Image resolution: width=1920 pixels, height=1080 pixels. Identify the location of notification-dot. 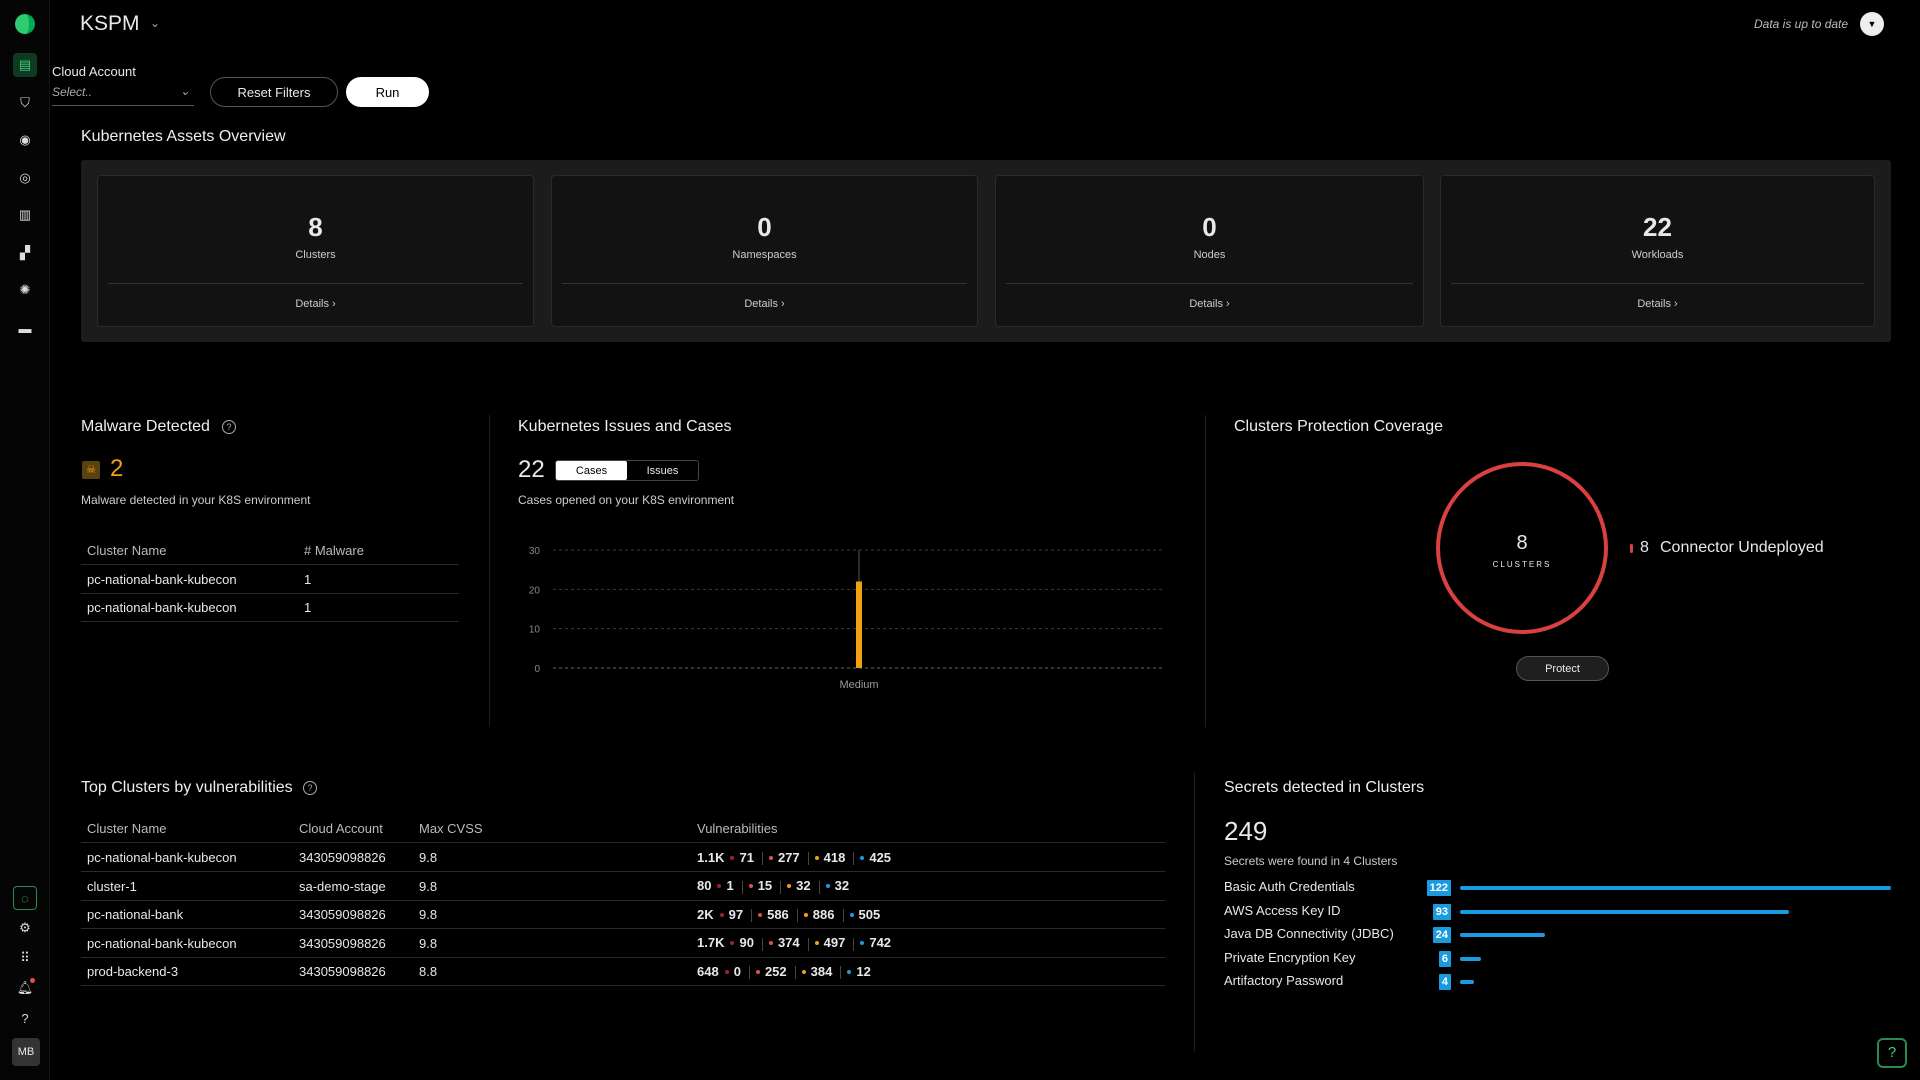
(32, 980).